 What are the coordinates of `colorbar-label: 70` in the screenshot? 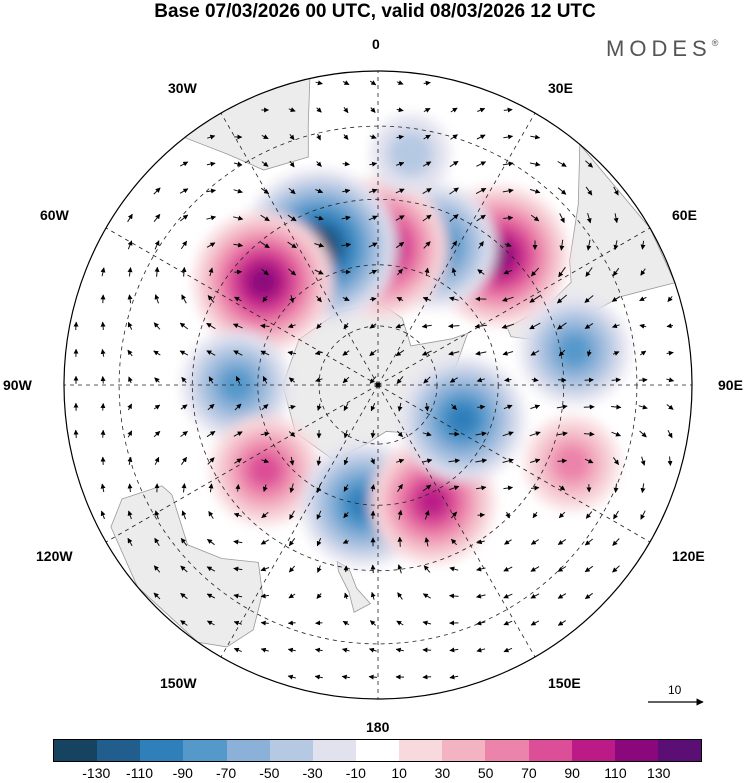 It's located at (529, 773).